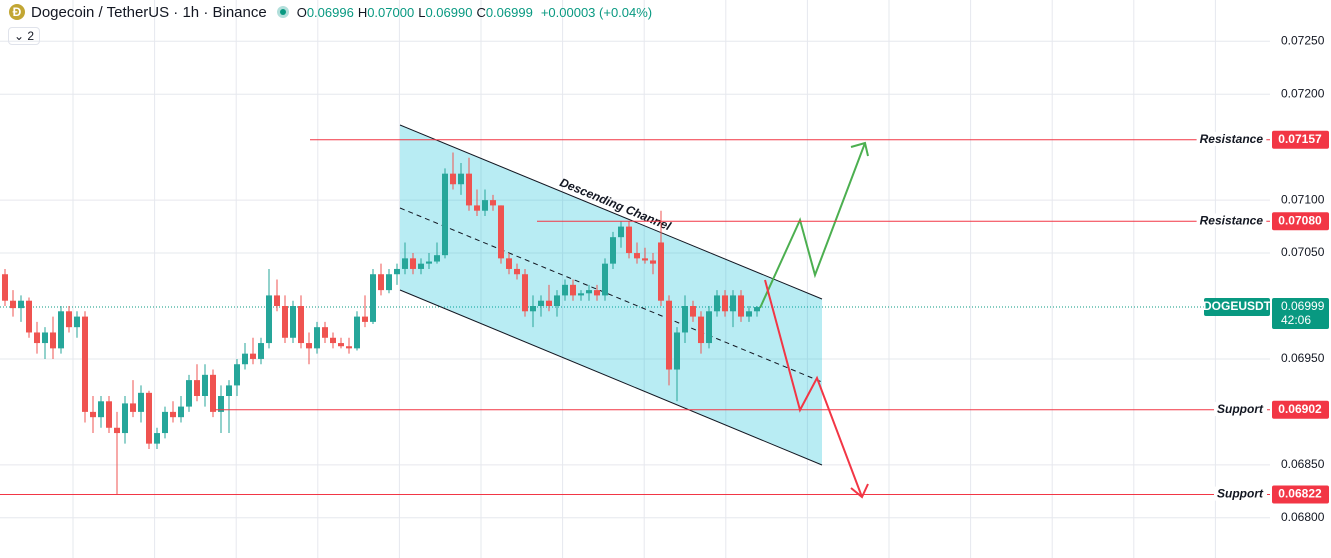 The width and height of the screenshot is (1331, 558). Describe the element at coordinates (611, 212) in the screenshot. I see `channel-top` at that location.